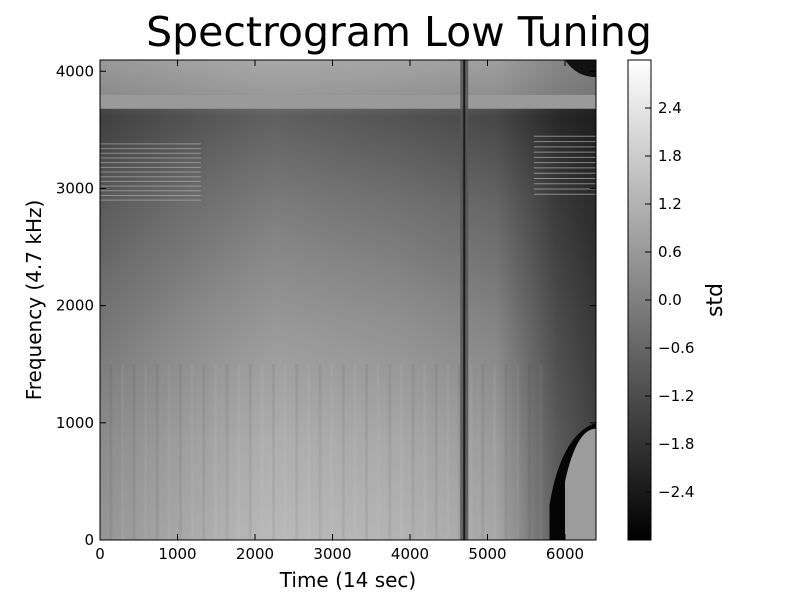  What do you see at coordinates (670, 252) in the screenshot?
I see `colorbar-tick-label: 0.6` at bounding box center [670, 252].